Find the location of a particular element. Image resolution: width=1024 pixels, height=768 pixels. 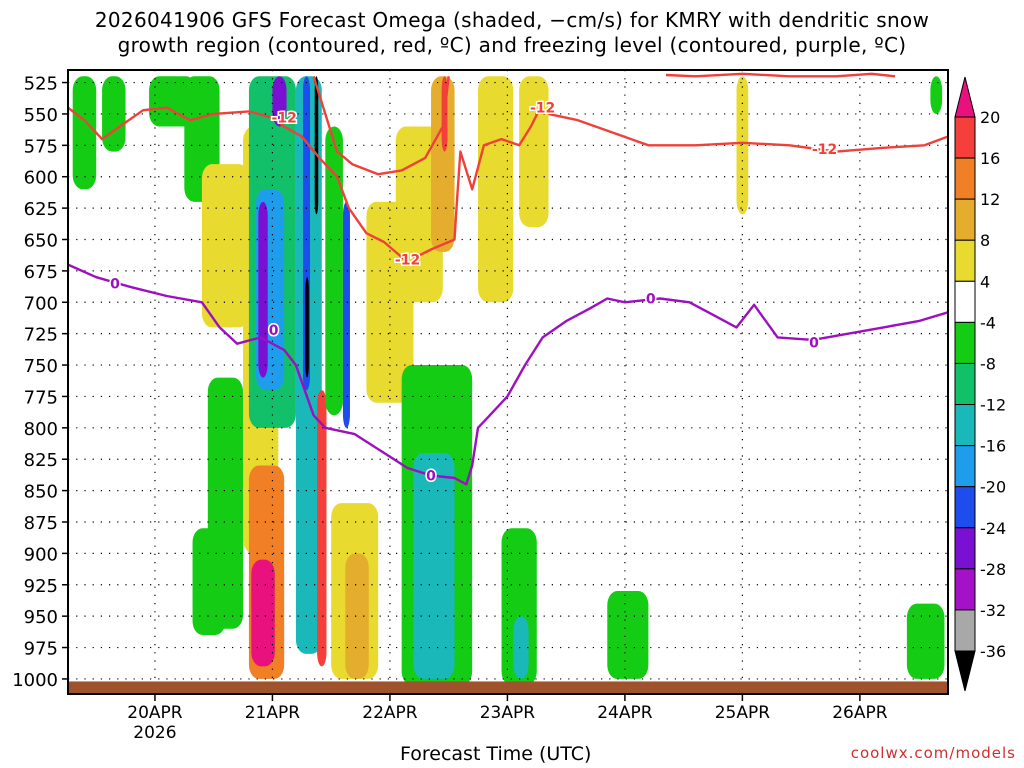

x-axis-title: Forecast Time (UTC) is located at coordinates (496, 754).